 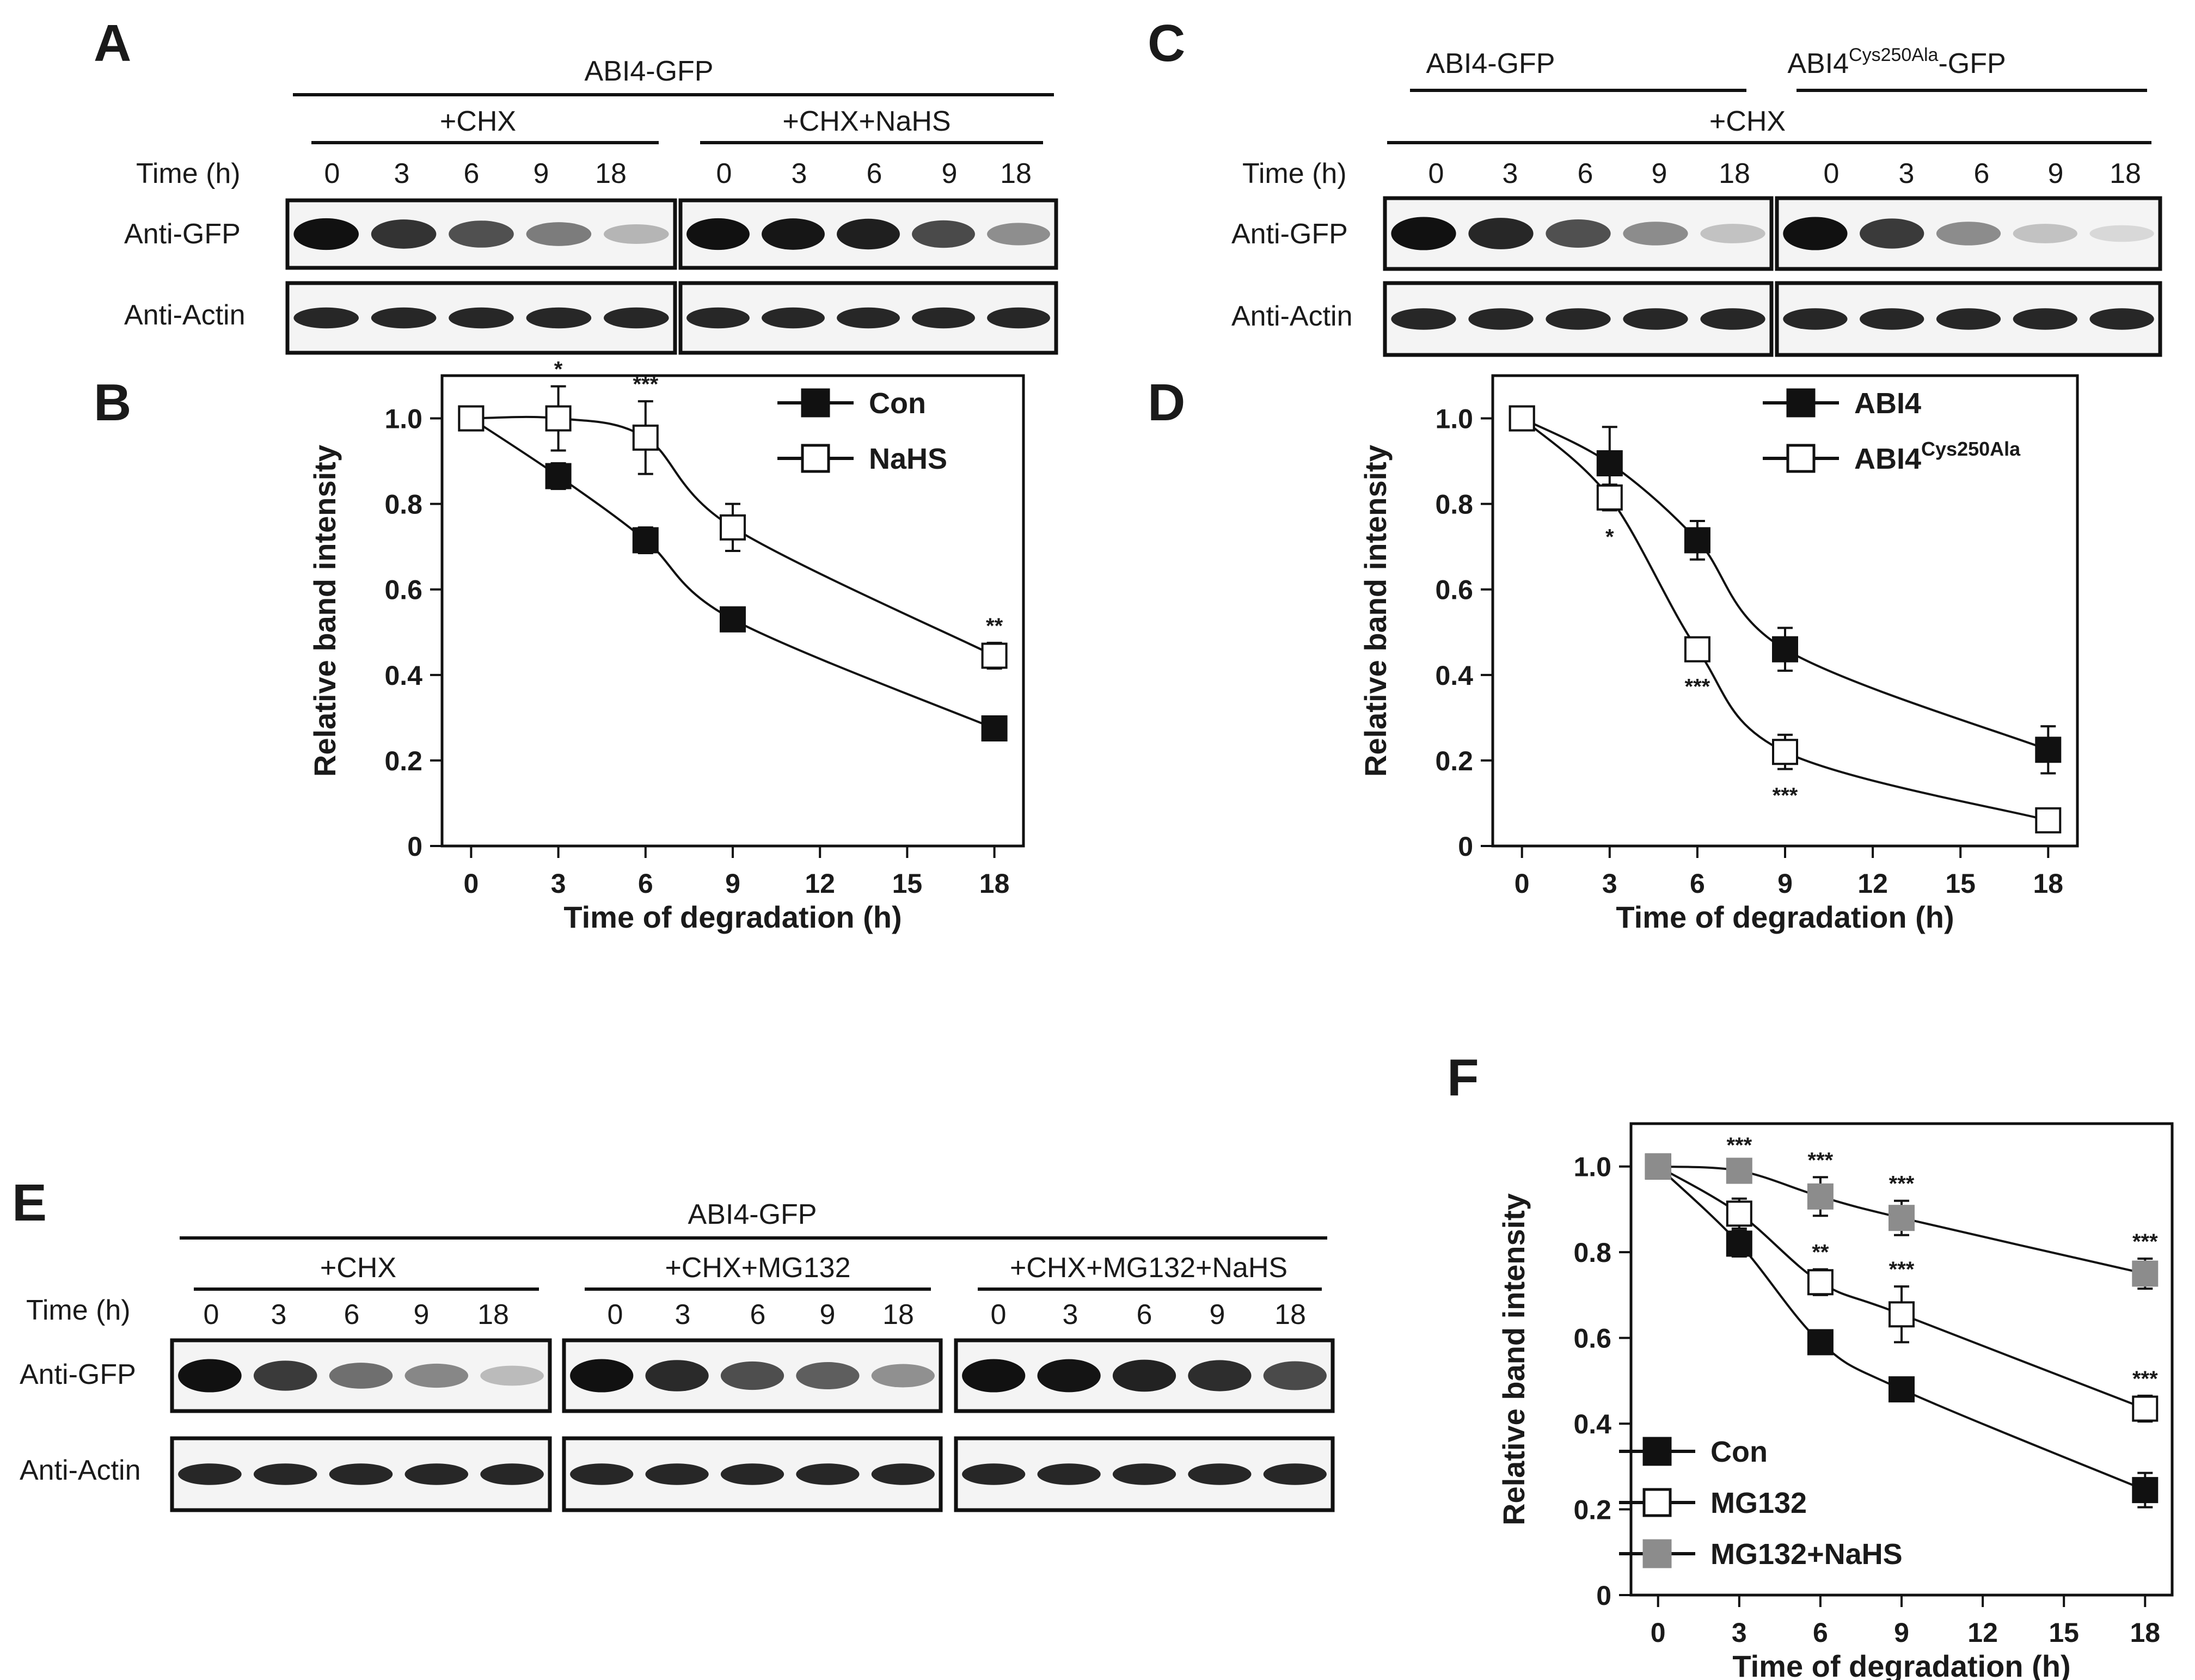 What do you see at coordinates (1937, 456) in the screenshot?
I see `legend-label: ABI4Cys250Ala` at bounding box center [1937, 456].